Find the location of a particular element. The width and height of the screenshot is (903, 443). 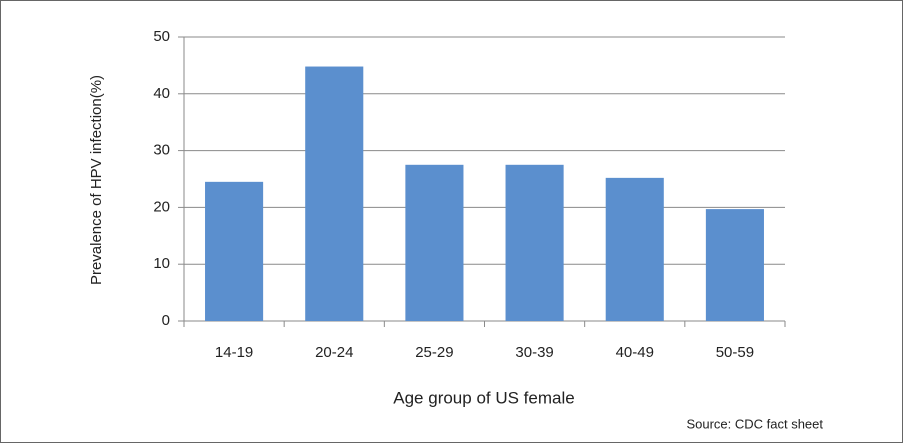

y-axis-label: Prevalence of HPV infection(%) is located at coordinates (96, 180).